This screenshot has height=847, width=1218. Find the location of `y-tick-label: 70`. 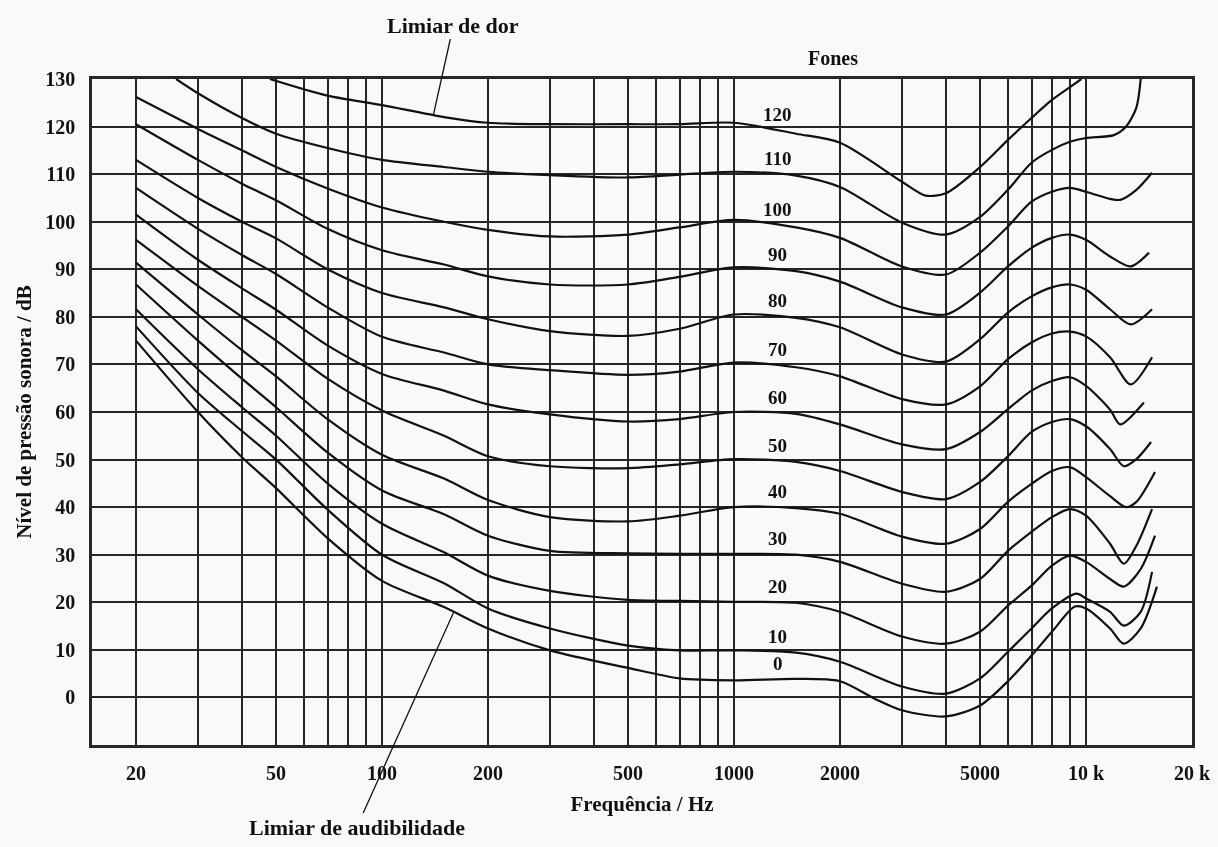

y-tick-label: 70 is located at coordinates (65, 364).